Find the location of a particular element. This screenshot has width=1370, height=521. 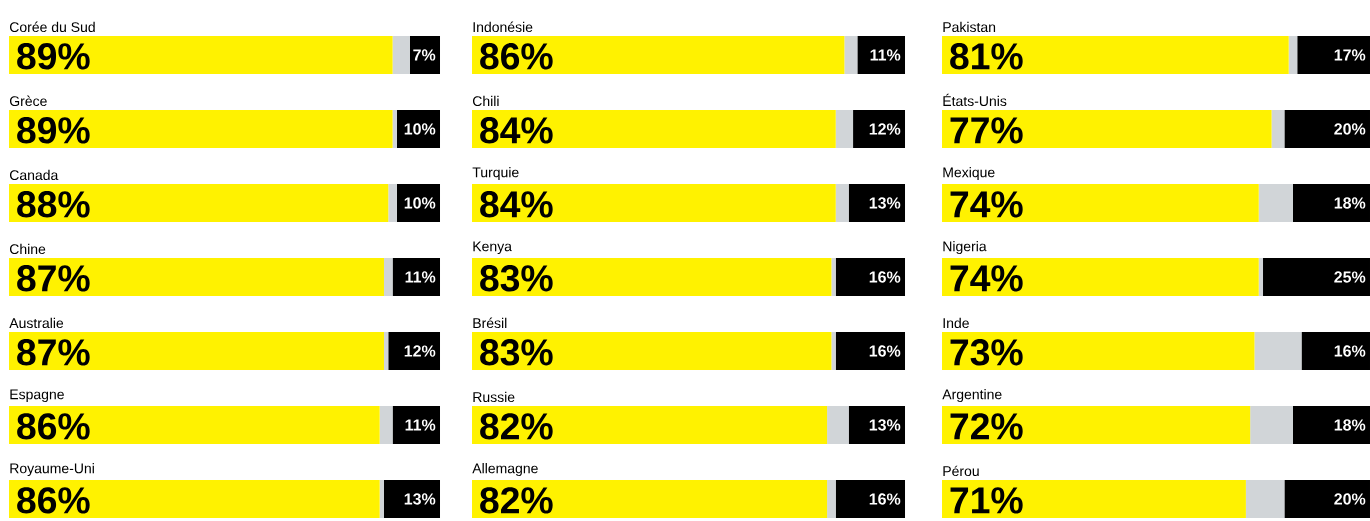

y-tick-label: Pérou is located at coordinates (961, 471).